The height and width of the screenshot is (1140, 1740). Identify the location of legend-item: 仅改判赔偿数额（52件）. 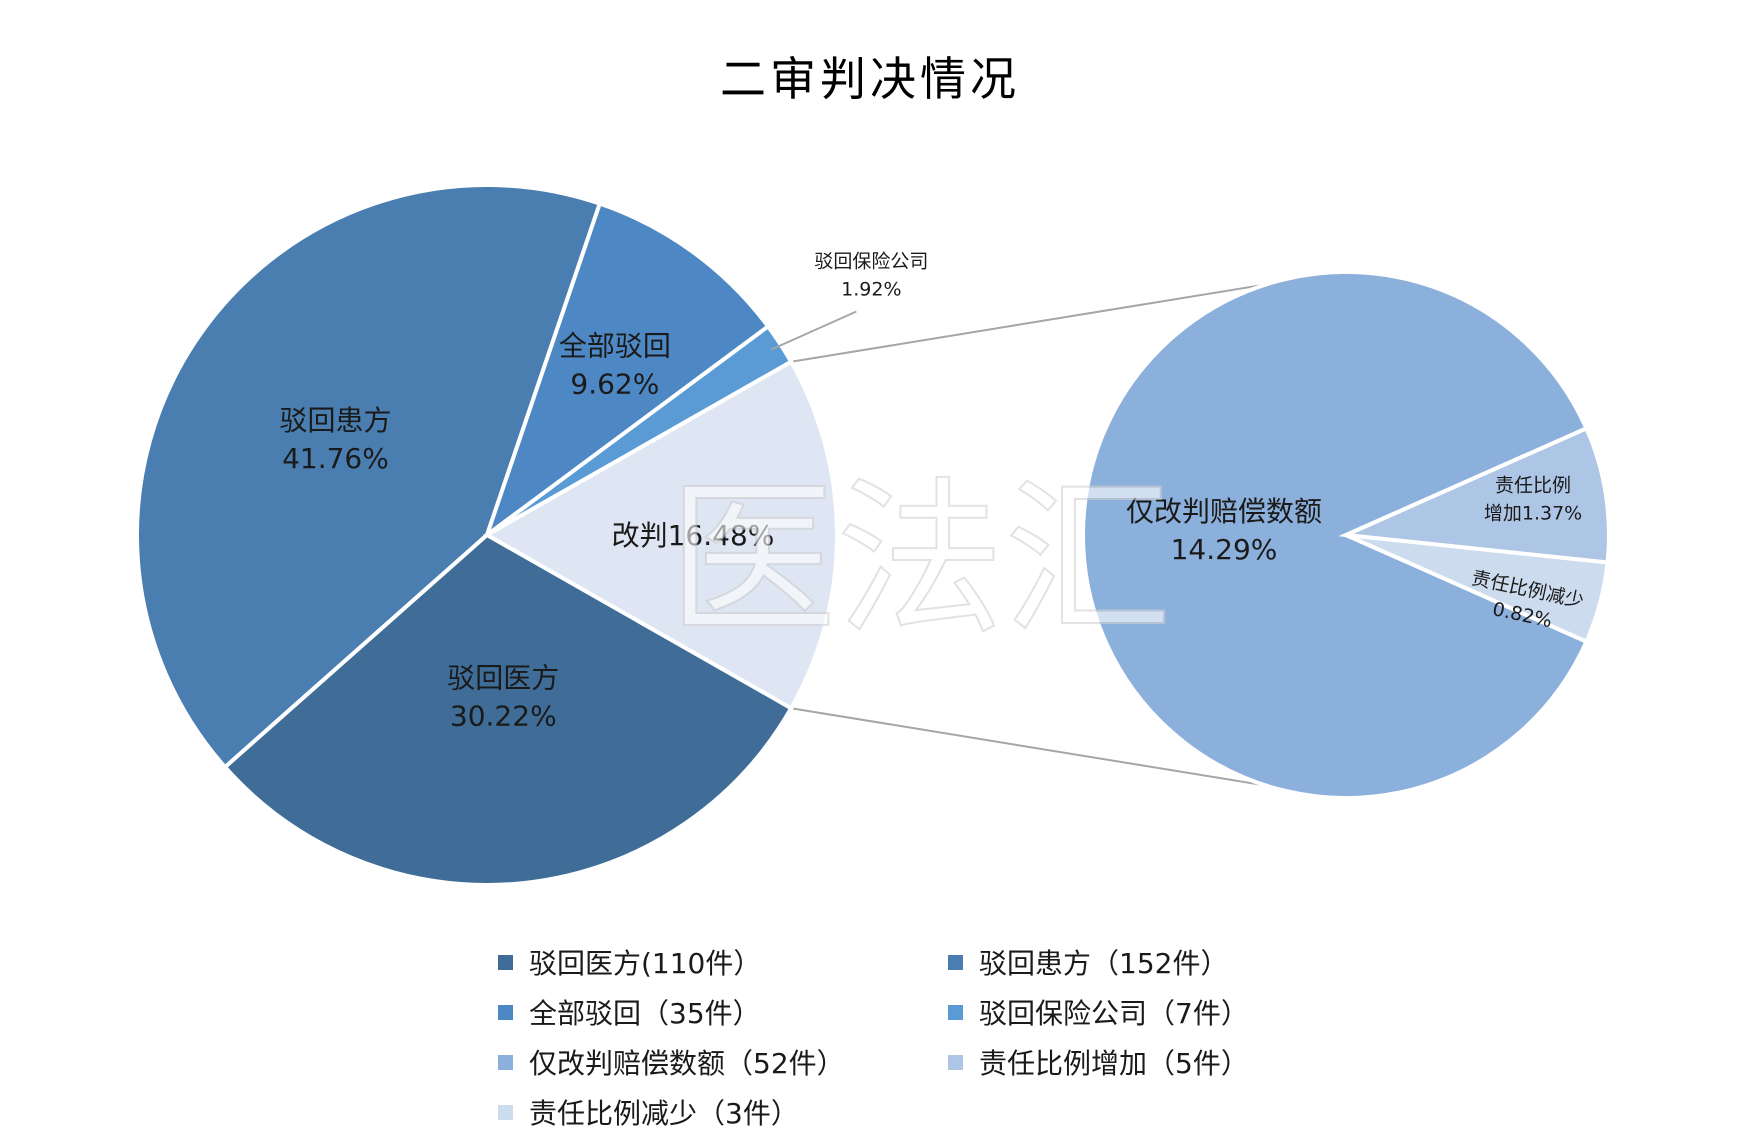
(671, 1062).